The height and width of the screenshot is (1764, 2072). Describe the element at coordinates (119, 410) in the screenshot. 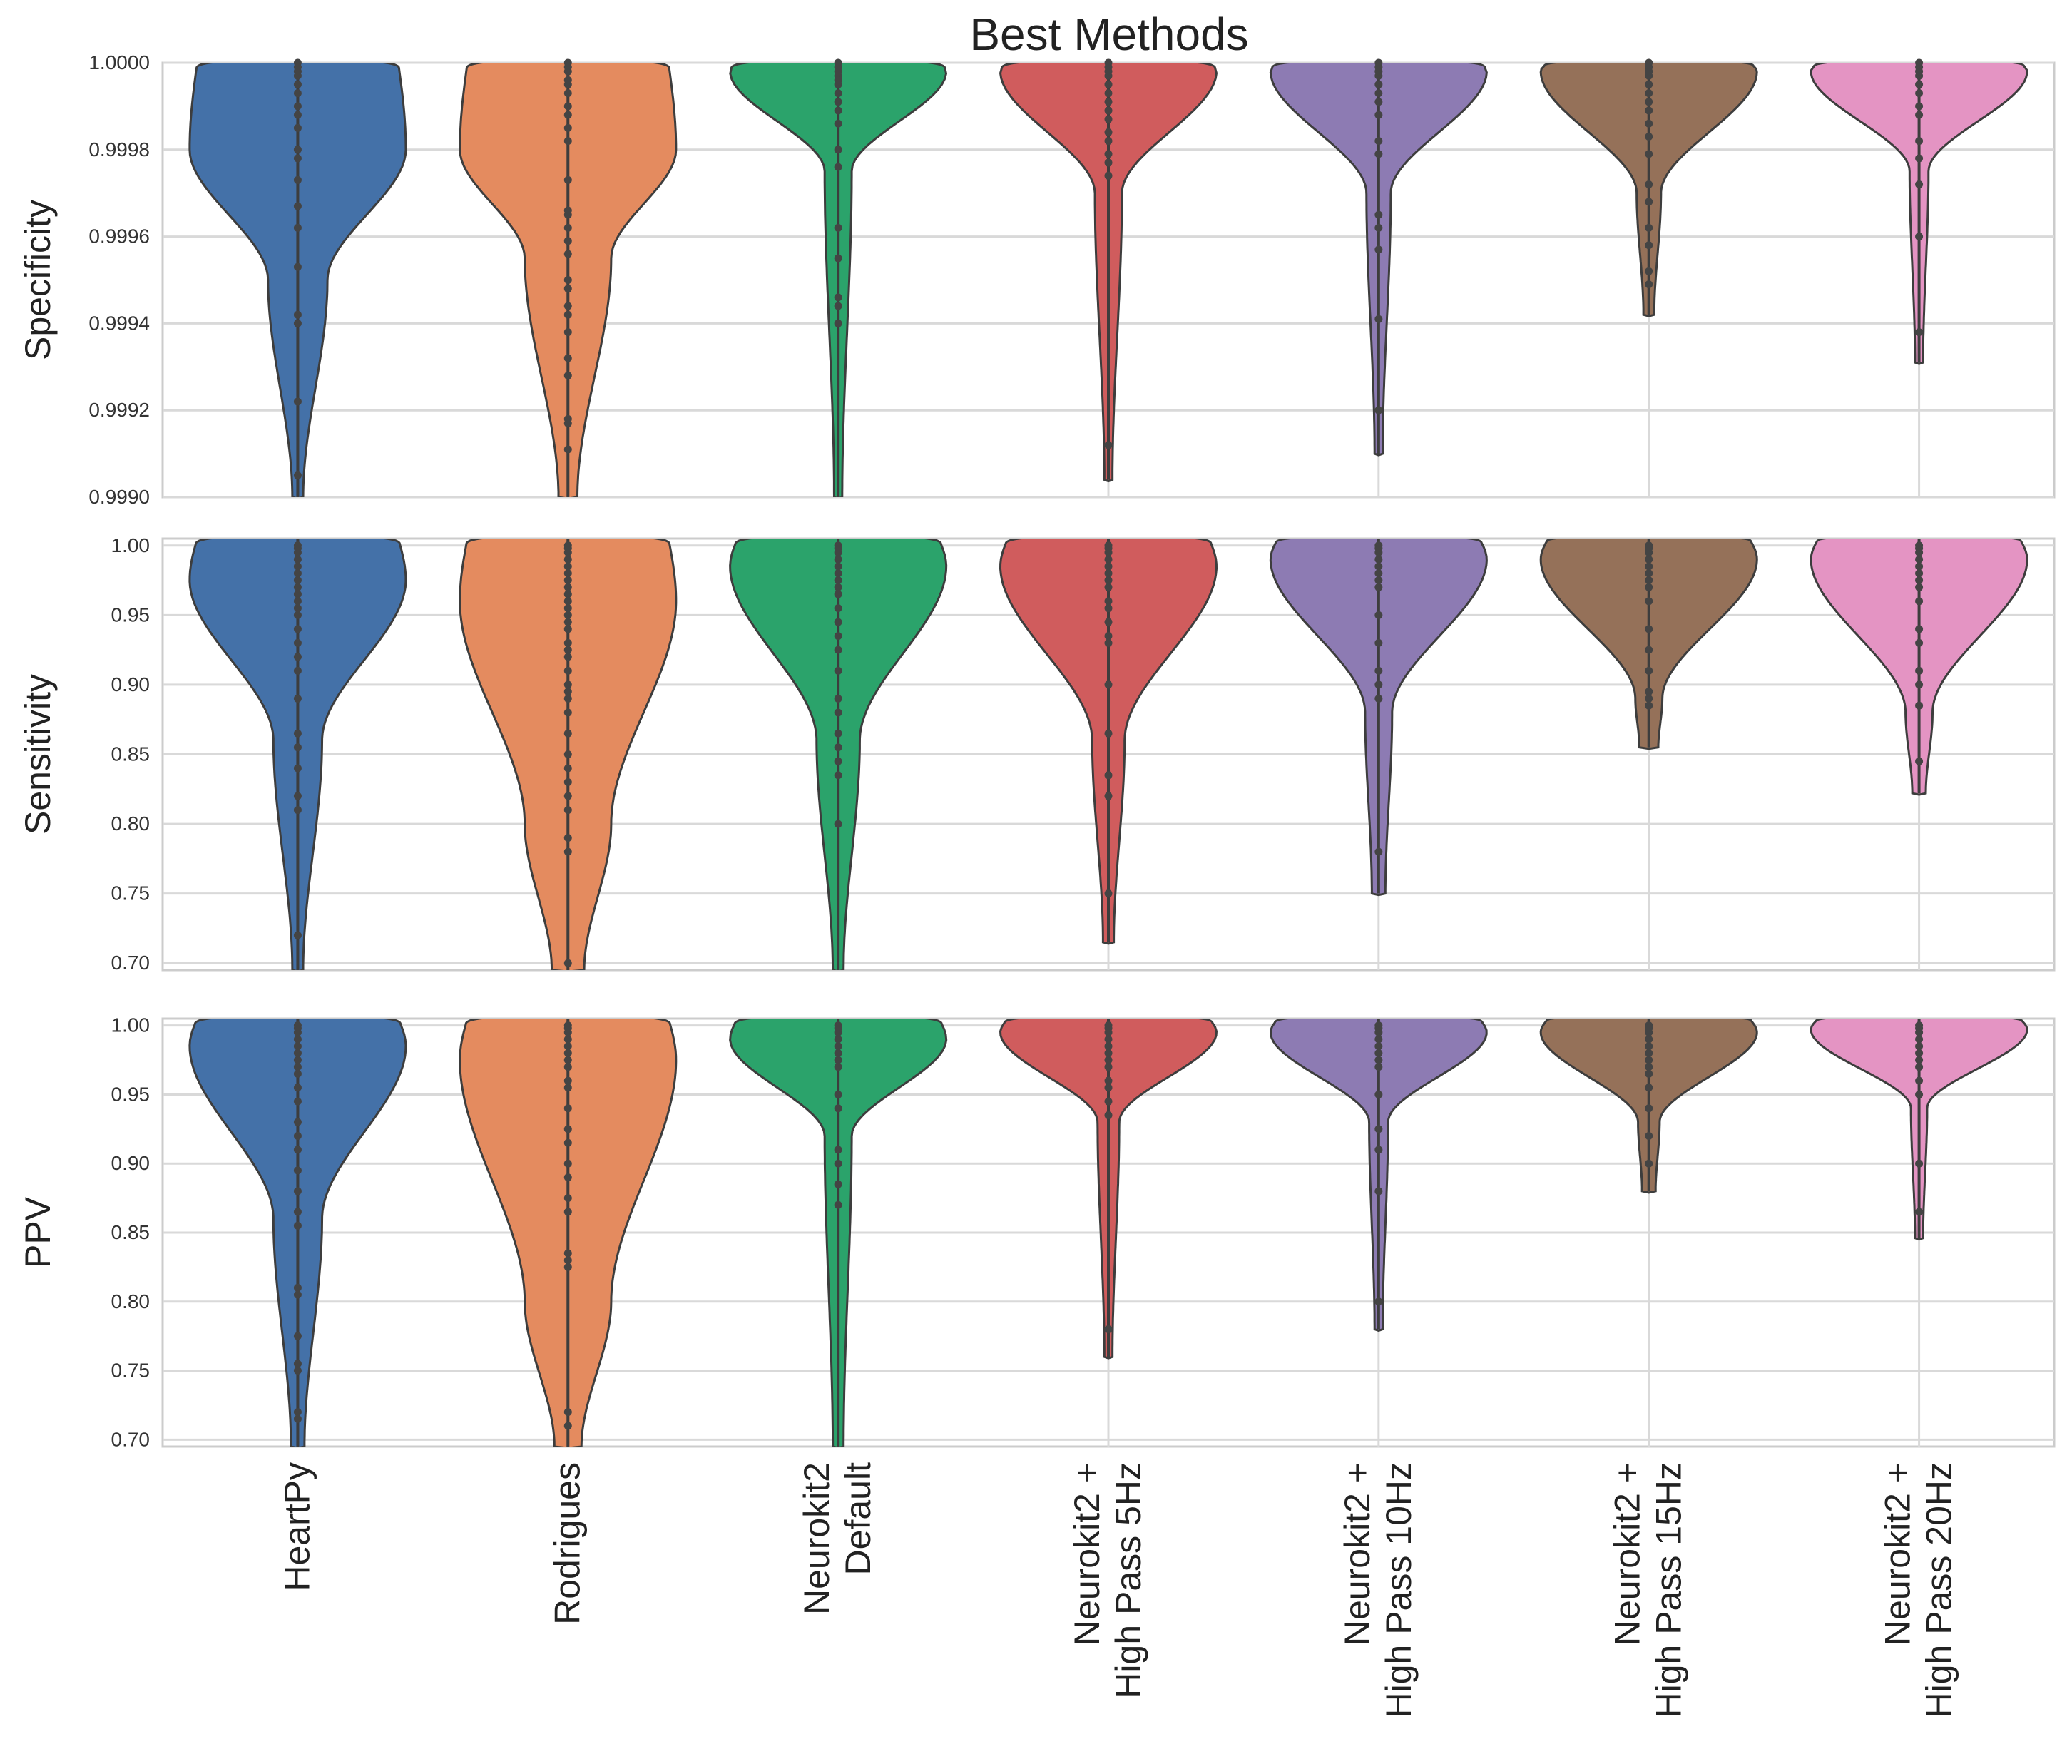

I see `panel-0-ytick-label: 0.9992` at that location.